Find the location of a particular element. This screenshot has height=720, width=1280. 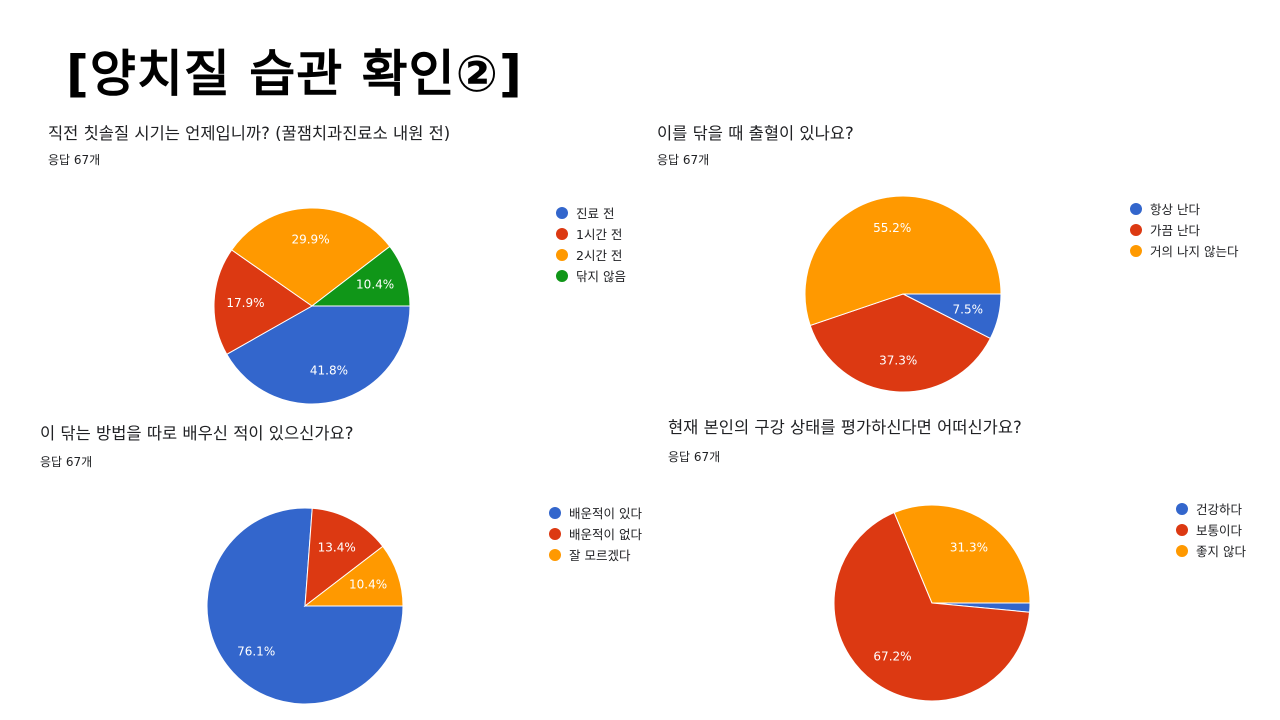

legend-item-3-3: 잘 모르겠다 is located at coordinates (595, 554).